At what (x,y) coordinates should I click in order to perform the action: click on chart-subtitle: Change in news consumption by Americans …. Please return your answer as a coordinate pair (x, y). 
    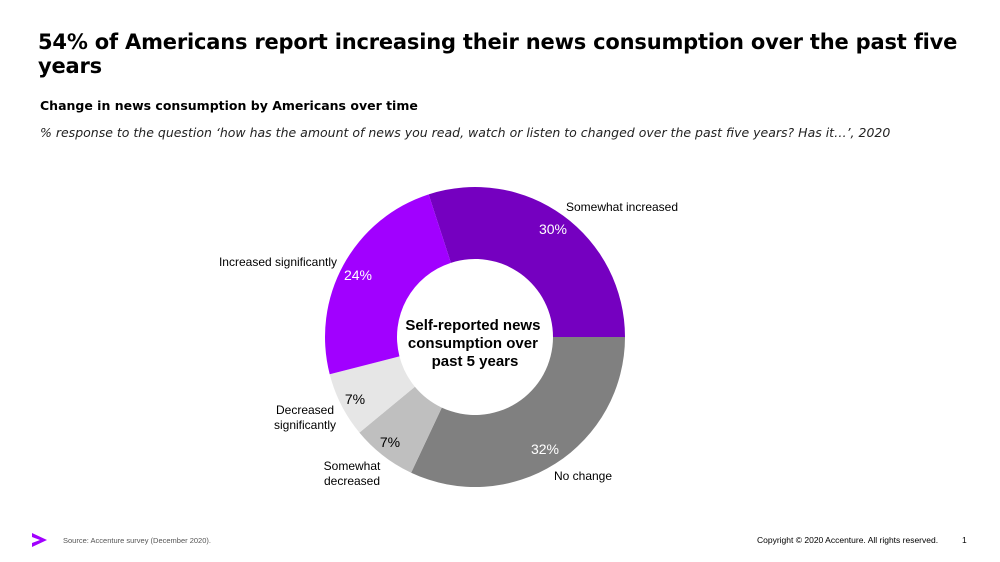
    Looking at the image, I should click on (229, 105).